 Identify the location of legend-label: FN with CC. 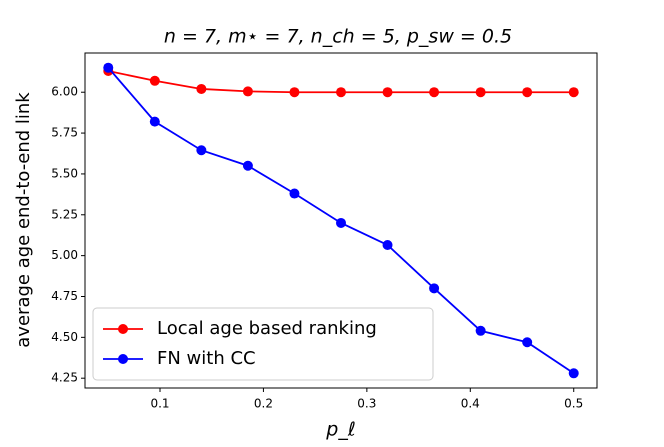
(206, 358).